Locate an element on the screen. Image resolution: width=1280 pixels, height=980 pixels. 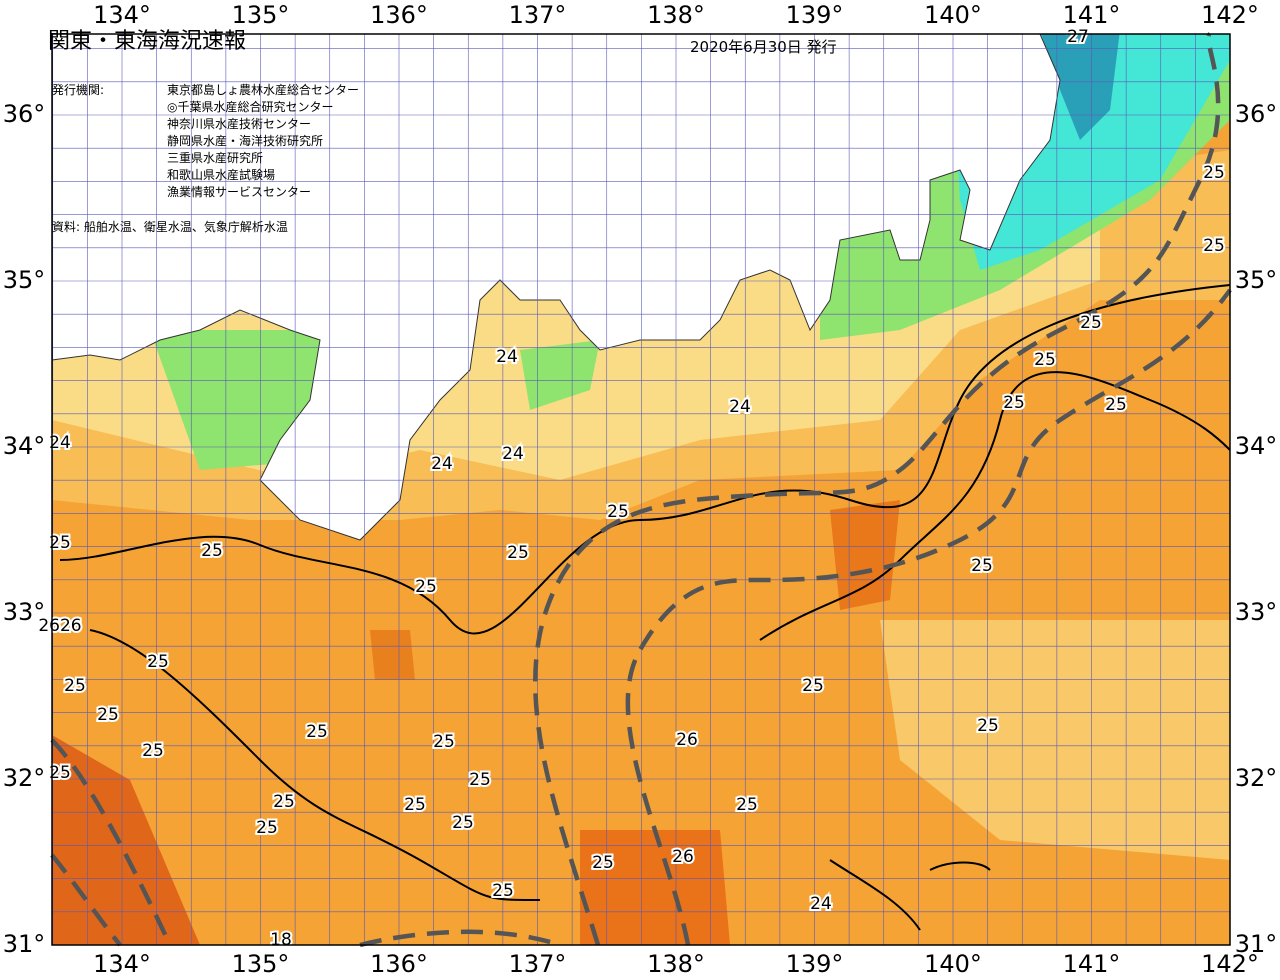
source: 資料: 船舶水温、衛星水温、気象庁解析水温 is located at coordinates (170, 226).